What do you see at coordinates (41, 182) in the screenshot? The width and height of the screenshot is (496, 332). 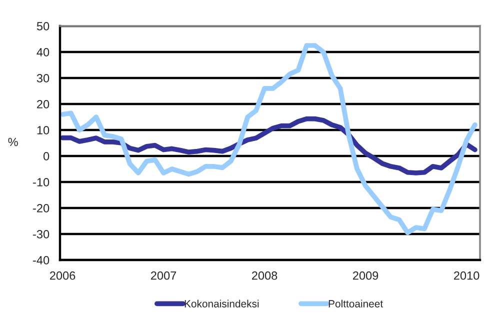 I see `y-tick-label: -10` at bounding box center [41, 182].